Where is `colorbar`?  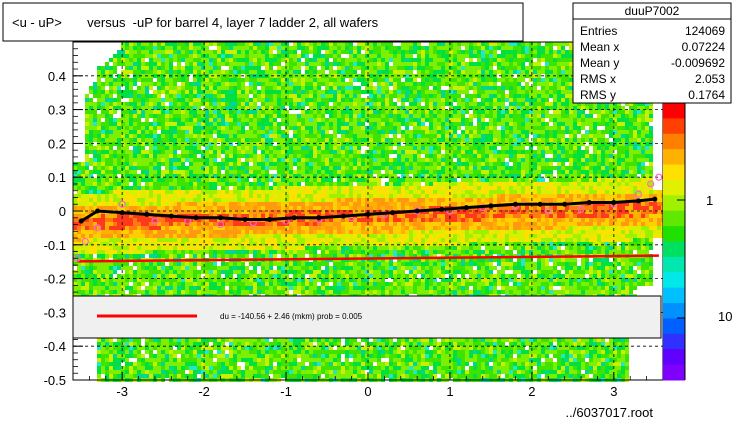
colorbar is located at coordinates (674, 242).